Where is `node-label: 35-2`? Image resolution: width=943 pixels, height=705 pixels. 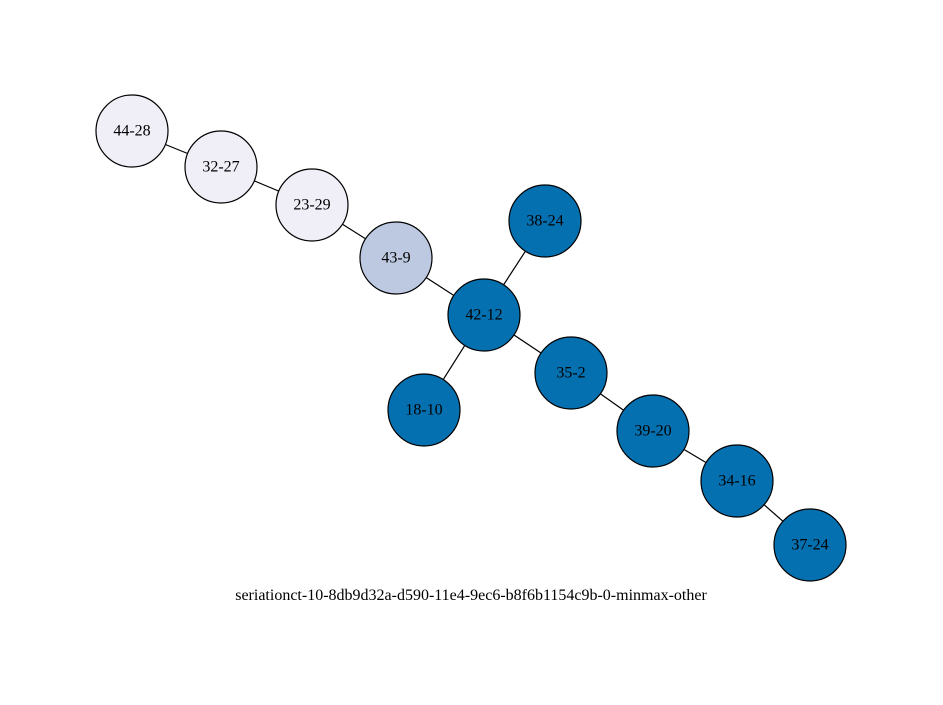 node-label: 35-2 is located at coordinates (570, 373).